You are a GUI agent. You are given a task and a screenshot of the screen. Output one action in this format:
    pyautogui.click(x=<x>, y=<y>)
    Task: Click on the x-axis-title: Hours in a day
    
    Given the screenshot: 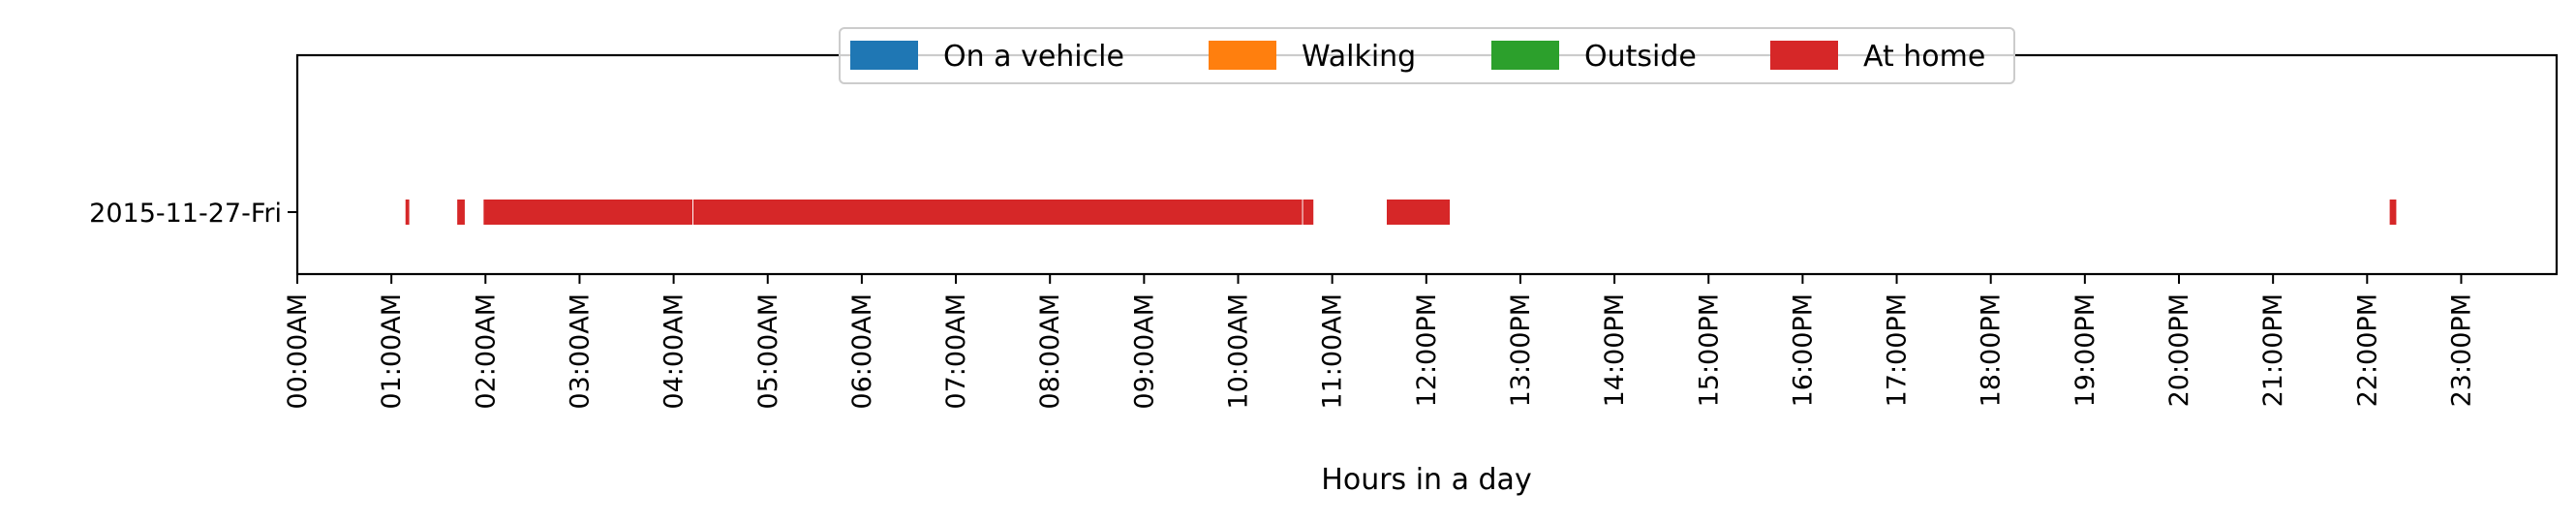 What is the action you would take?
    pyautogui.click(x=1426, y=480)
    